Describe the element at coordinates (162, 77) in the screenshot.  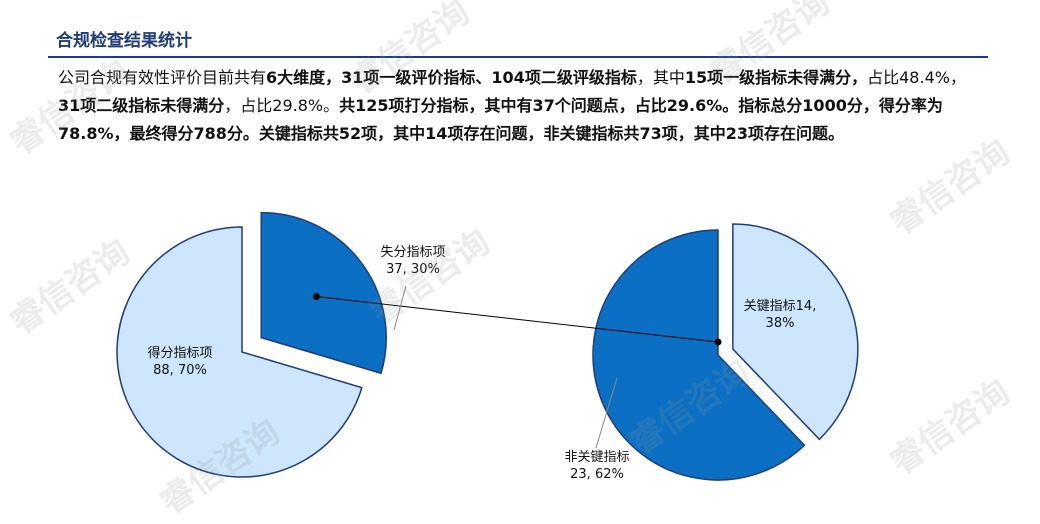
I see `summary-segment: 公司合规有效性评价目前共有` at that location.